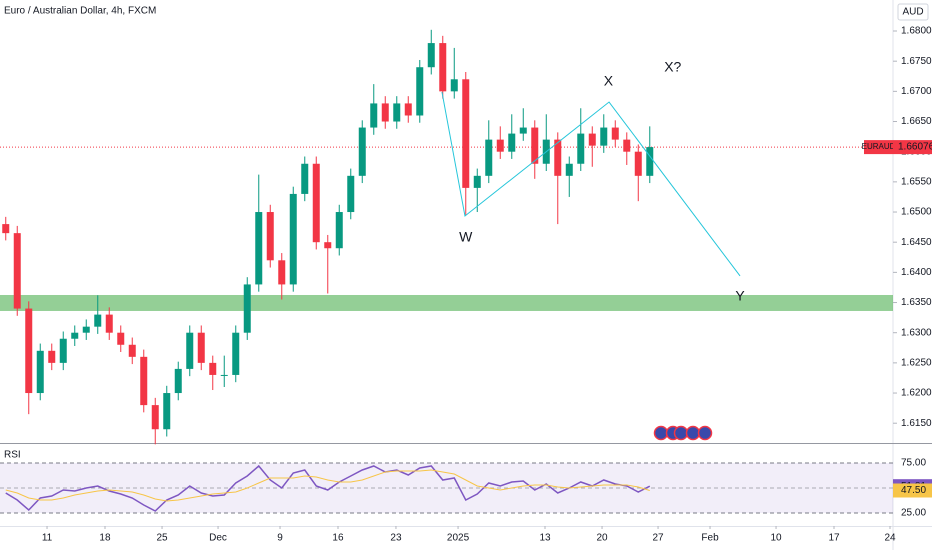  I want to click on x-tick-label: 18, so click(105, 538).